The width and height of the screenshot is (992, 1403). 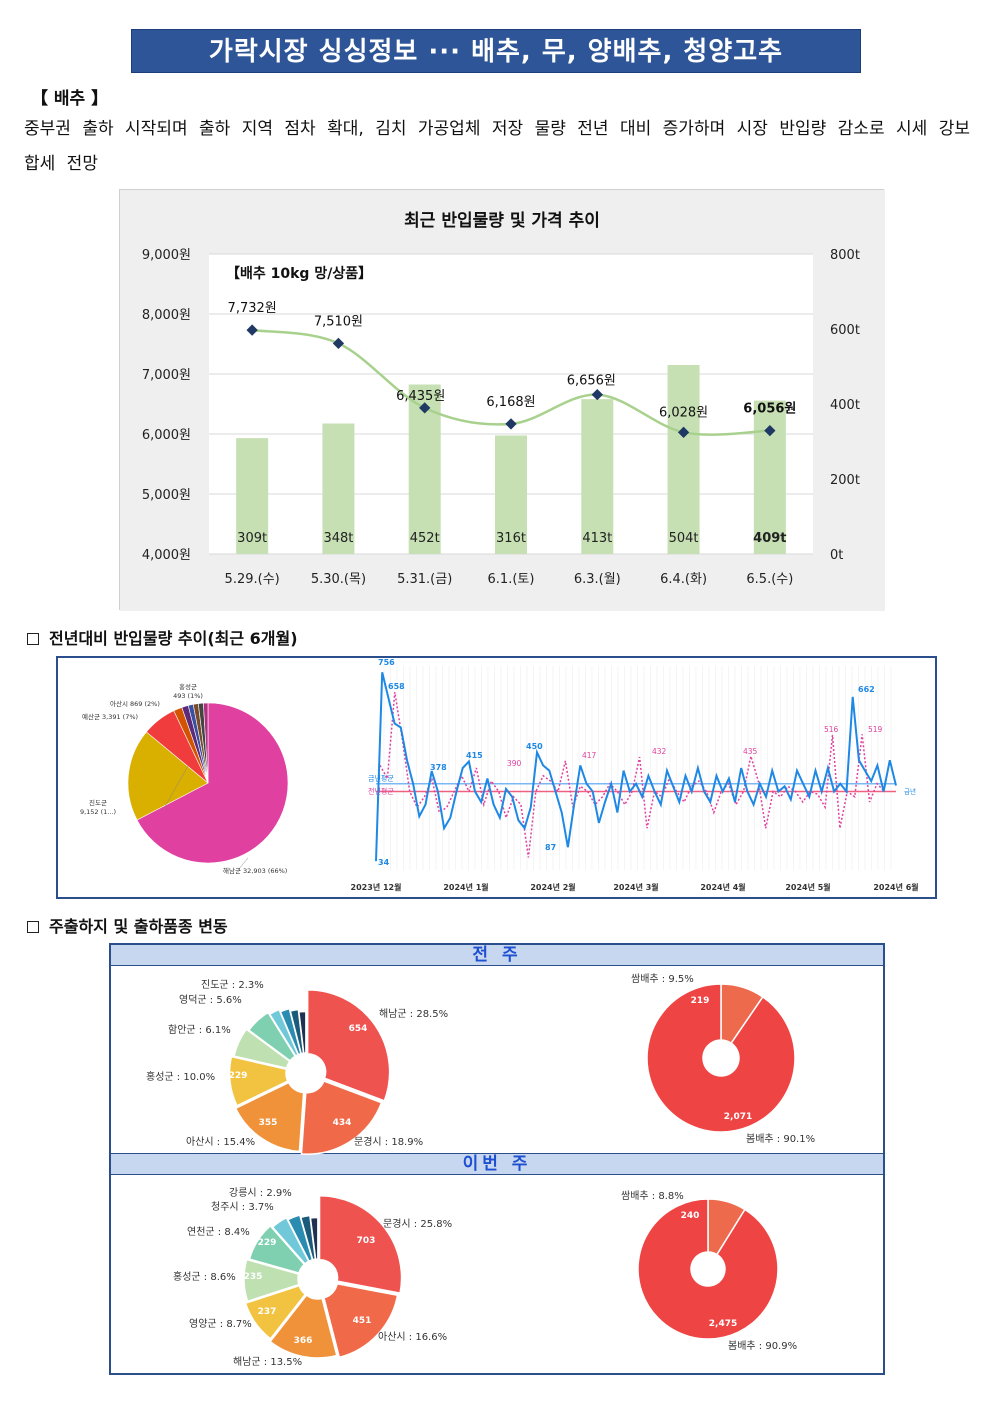 I want to click on volume-label: 409t, so click(x=769, y=538).